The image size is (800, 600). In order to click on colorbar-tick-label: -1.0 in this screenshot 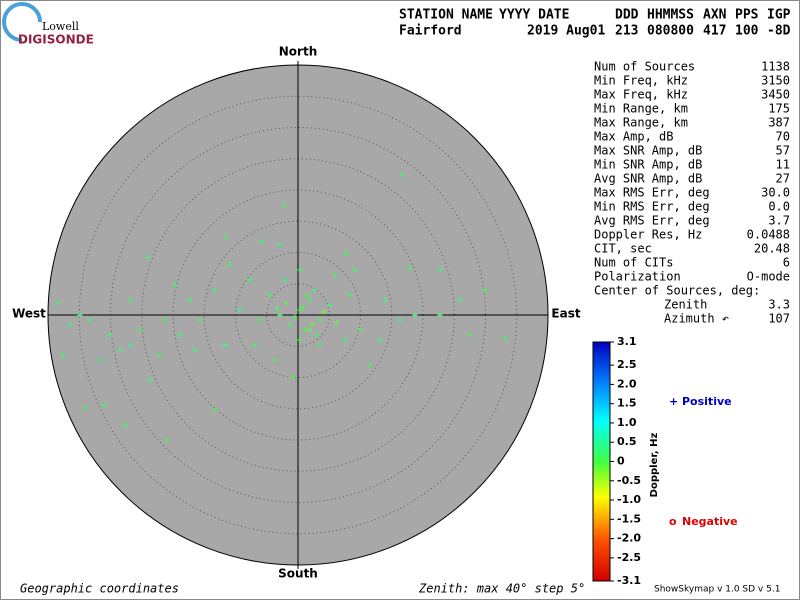, I will do `click(629, 499)`.